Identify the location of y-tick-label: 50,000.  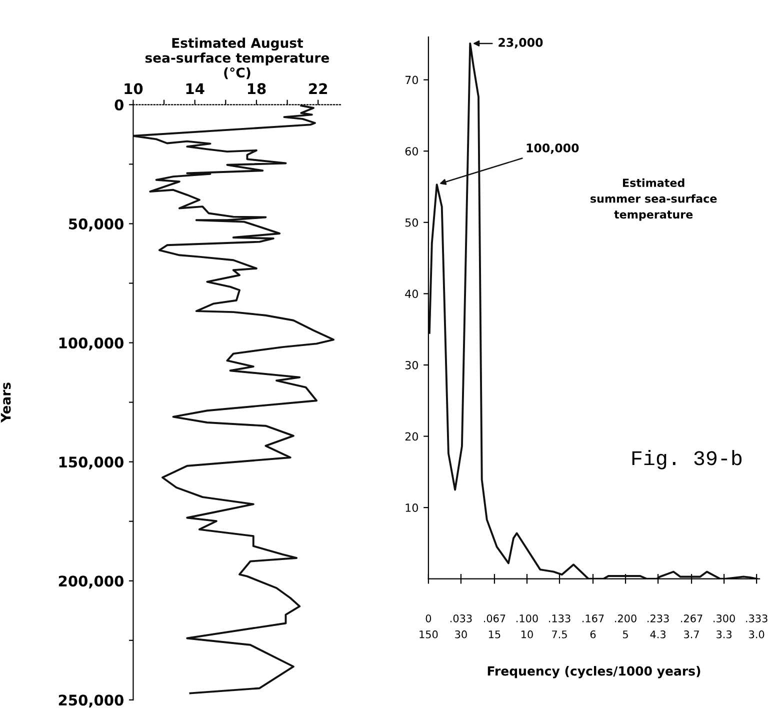
(96, 225).